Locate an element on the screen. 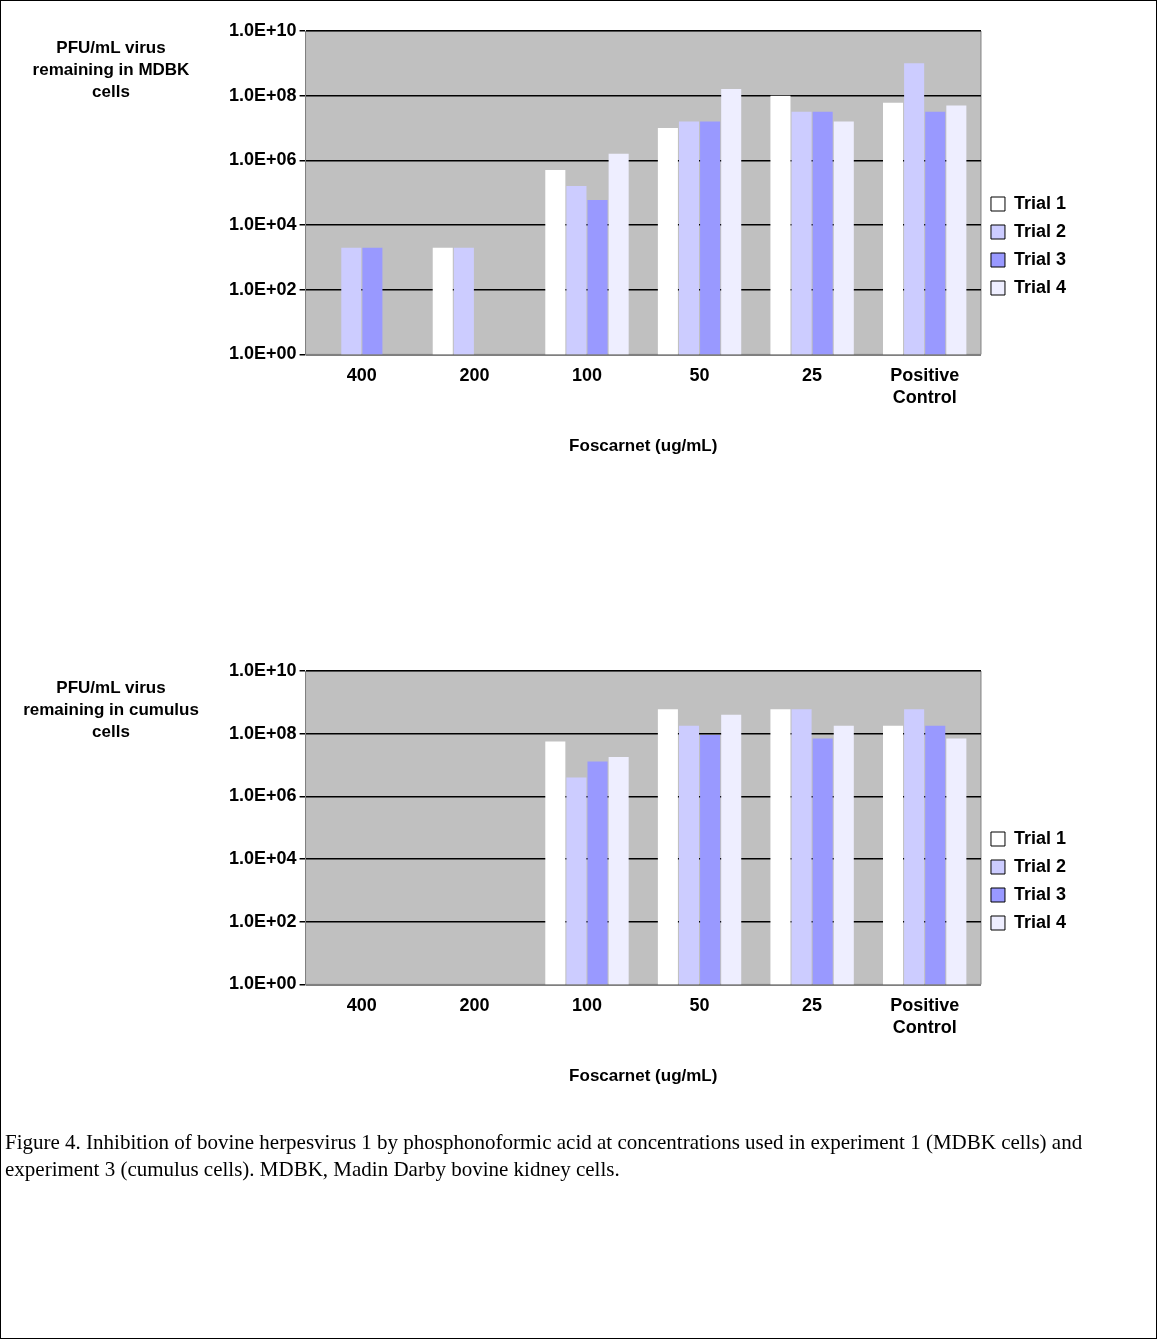 Image resolution: width=1157 pixels, height=1339 pixels. caption: Figure 4. Inhibition of bovine herpesvirus 1 by phosphonoformic acid at concentrations used in experiment 1 (MDBK cells) and experiment 3 (cumulus cells). MDBK, Madin Darby bovine kidney cells. is located at coordinates (544, 1156).